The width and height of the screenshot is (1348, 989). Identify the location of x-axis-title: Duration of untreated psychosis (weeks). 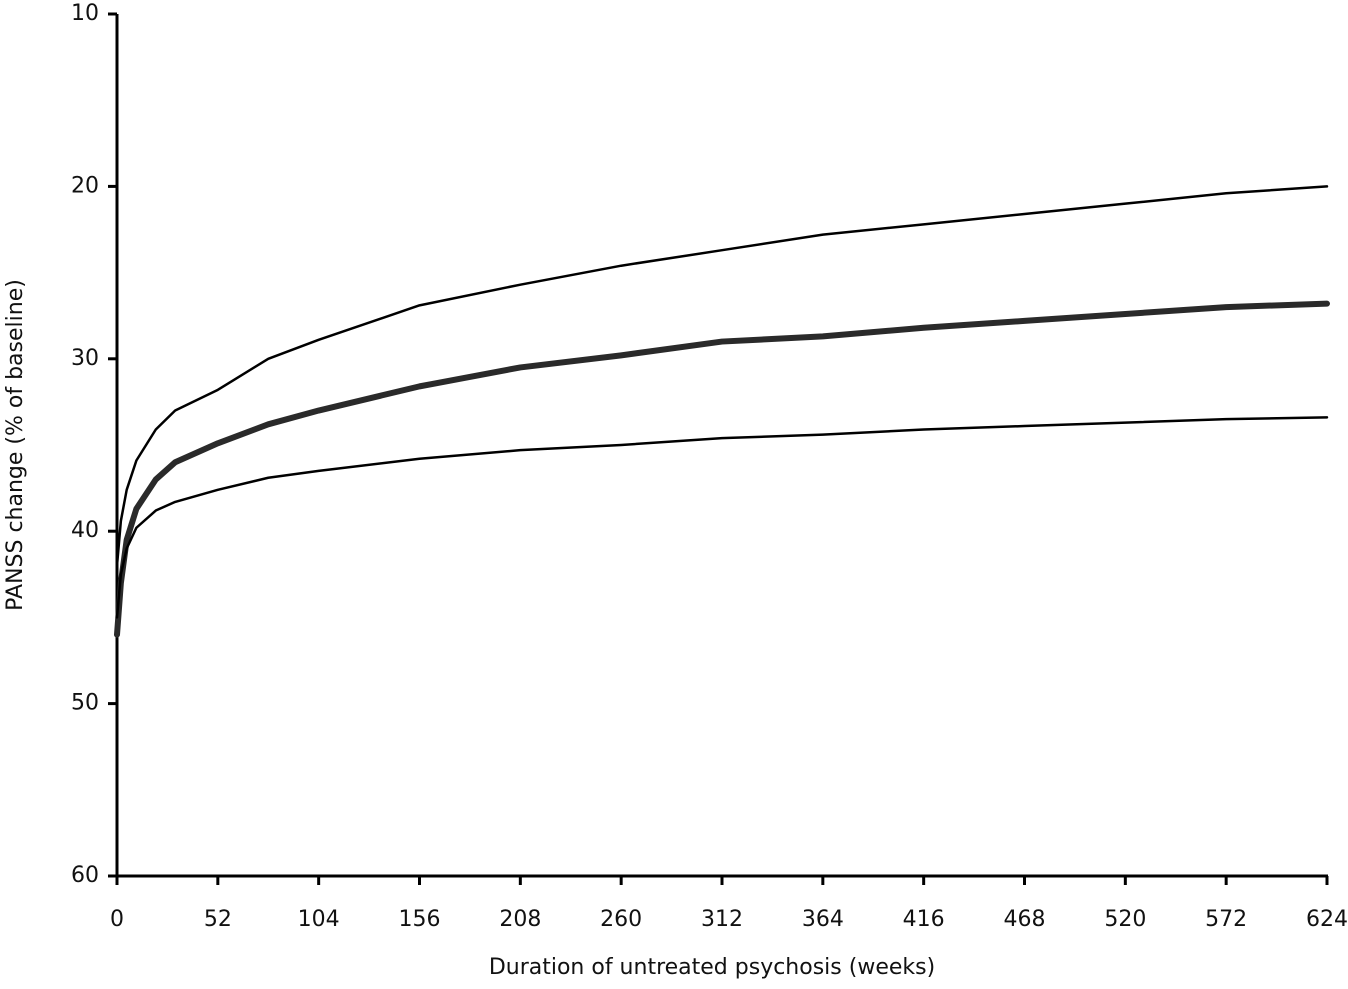
(712, 967).